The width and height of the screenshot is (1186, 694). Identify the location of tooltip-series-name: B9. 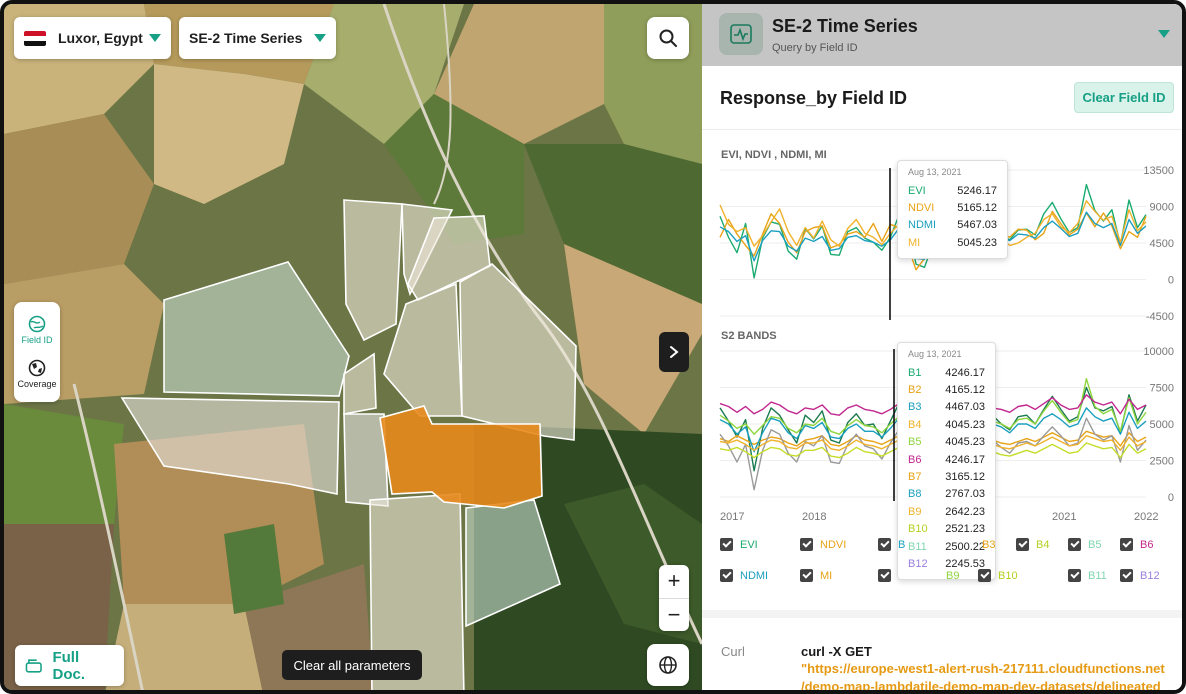
(915, 511).